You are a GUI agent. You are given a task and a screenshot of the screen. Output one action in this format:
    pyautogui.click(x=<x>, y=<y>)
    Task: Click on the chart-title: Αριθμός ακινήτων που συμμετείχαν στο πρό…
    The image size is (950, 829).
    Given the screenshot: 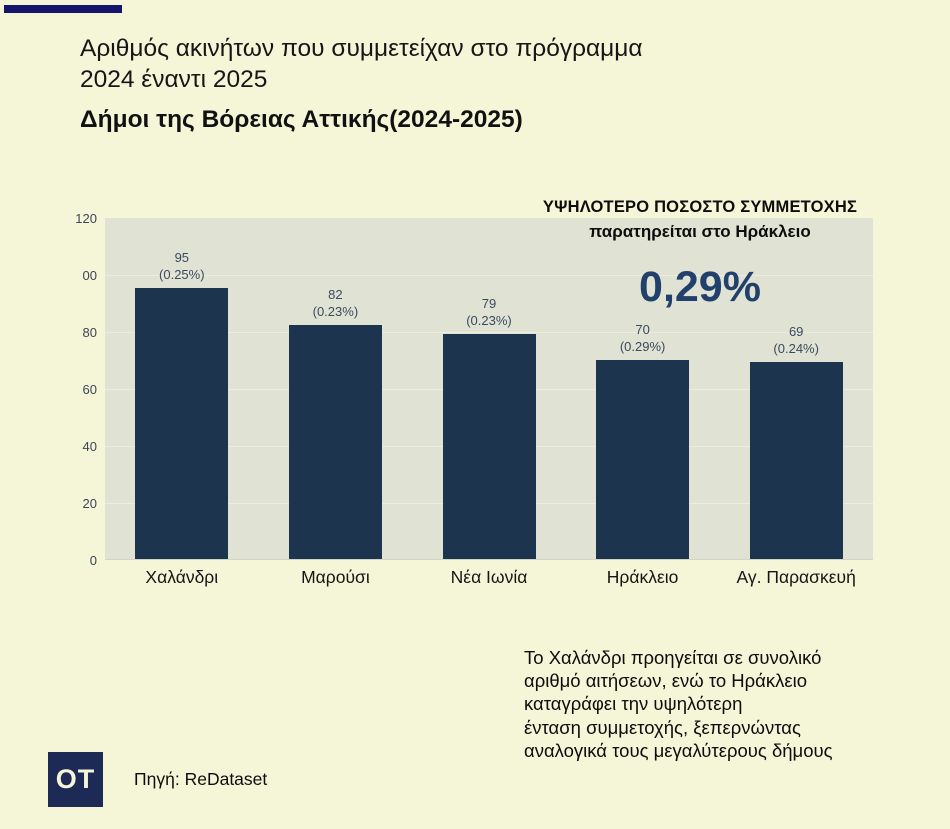 What is the action you would take?
    pyautogui.click(x=361, y=64)
    